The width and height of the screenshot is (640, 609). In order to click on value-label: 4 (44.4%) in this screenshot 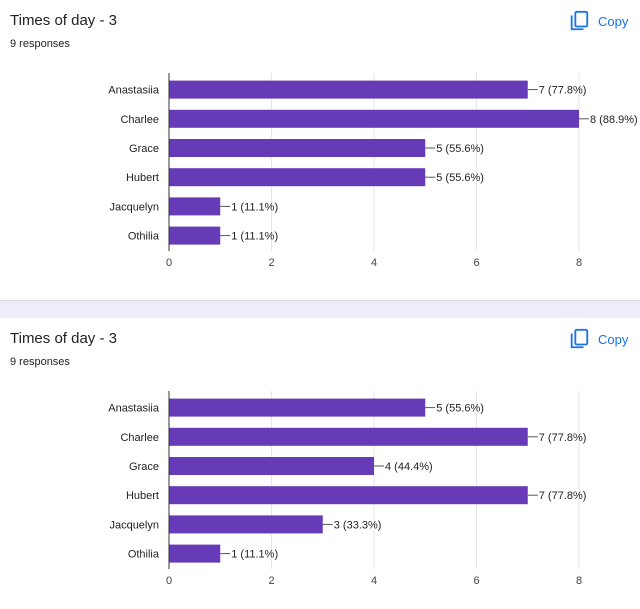, I will do `click(409, 467)`.